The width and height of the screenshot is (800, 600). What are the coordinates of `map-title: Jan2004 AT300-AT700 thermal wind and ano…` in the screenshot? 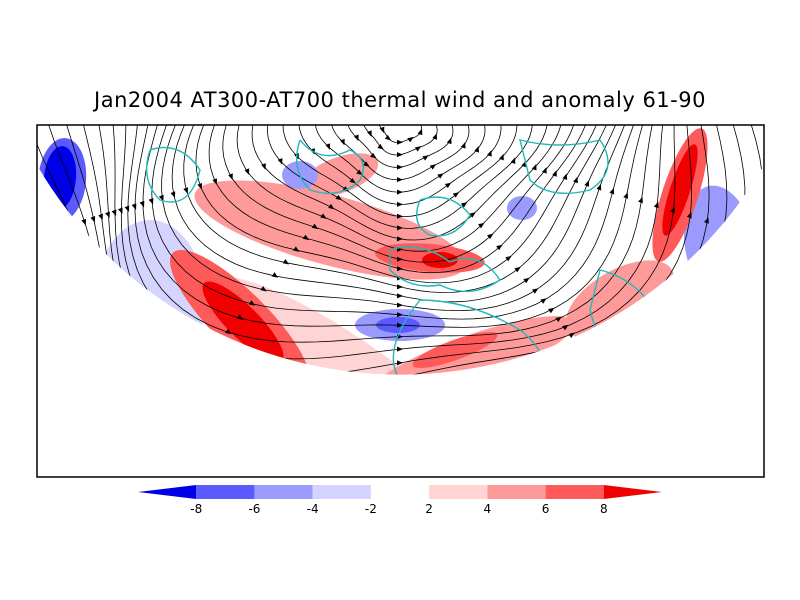 It's located at (400, 100).